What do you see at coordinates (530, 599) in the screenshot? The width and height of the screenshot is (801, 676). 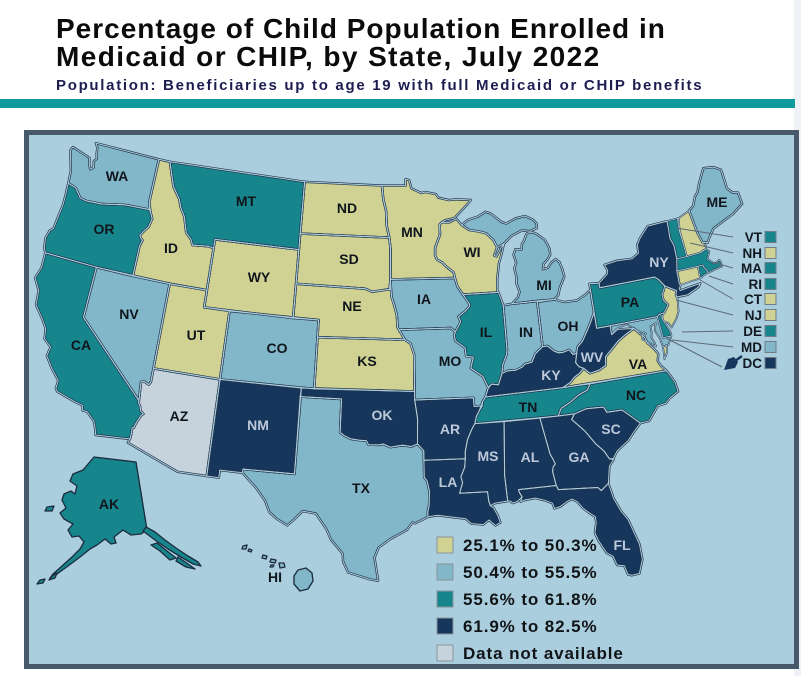 I see `svg-text: 55.6% to 61.8%` at bounding box center [530, 599].